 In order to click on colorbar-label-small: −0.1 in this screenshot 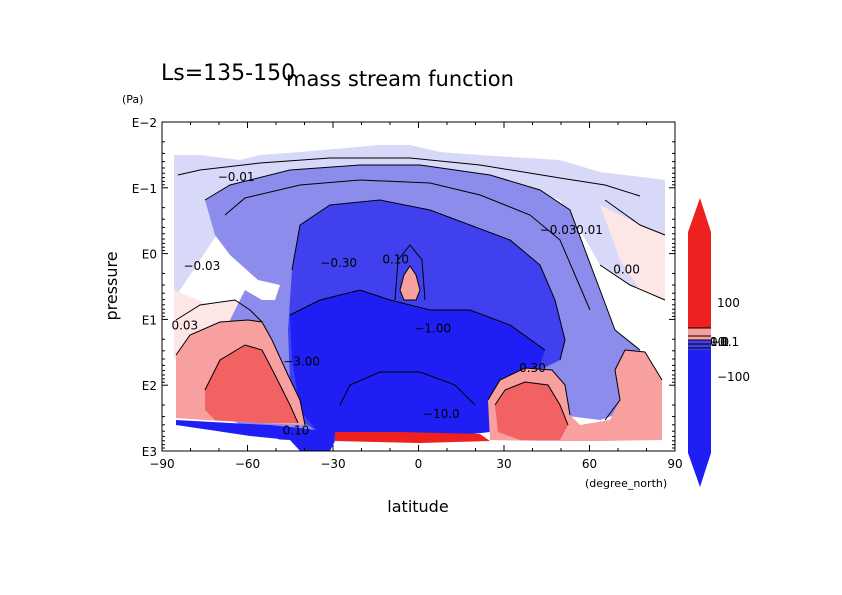, I will do `click(724, 342)`.